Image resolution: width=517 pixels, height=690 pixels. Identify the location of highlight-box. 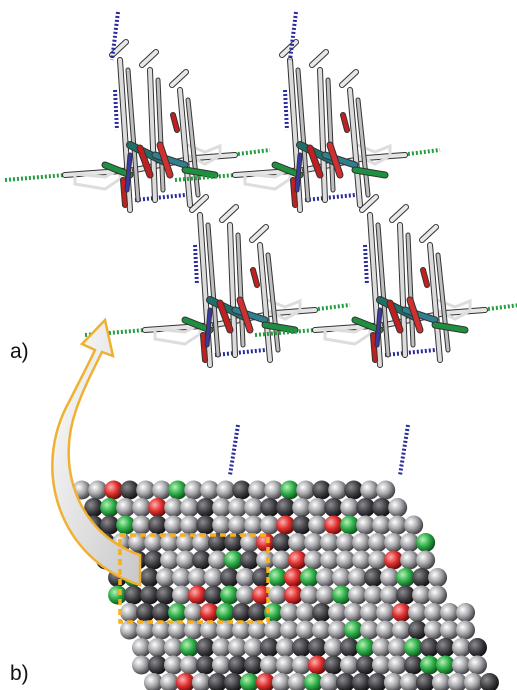
(194, 578).